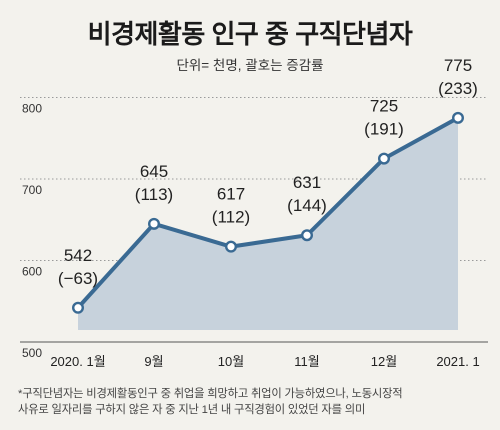 The image size is (500, 430). What do you see at coordinates (32, 272) in the screenshot?
I see `y-tick-label: 600` at bounding box center [32, 272].